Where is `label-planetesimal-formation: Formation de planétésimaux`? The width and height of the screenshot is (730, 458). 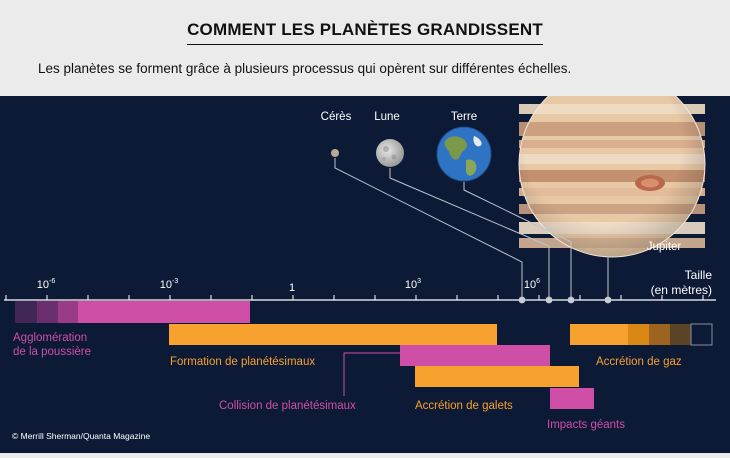 label-planetesimal-formation: Formation de planétésimaux is located at coordinates (242, 362).